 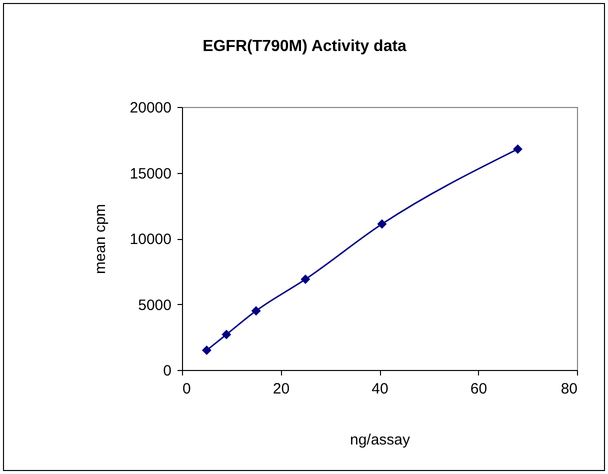 I want to click on x-tick-label: 80, so click(x=569, y=389).